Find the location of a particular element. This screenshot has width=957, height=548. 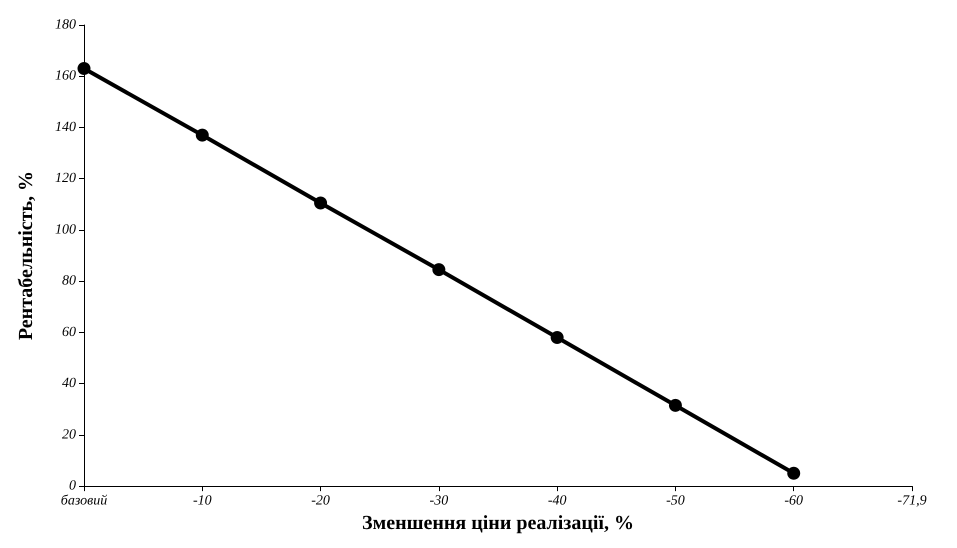

y-tick-label: 60 is located at coordinates (69, 332).